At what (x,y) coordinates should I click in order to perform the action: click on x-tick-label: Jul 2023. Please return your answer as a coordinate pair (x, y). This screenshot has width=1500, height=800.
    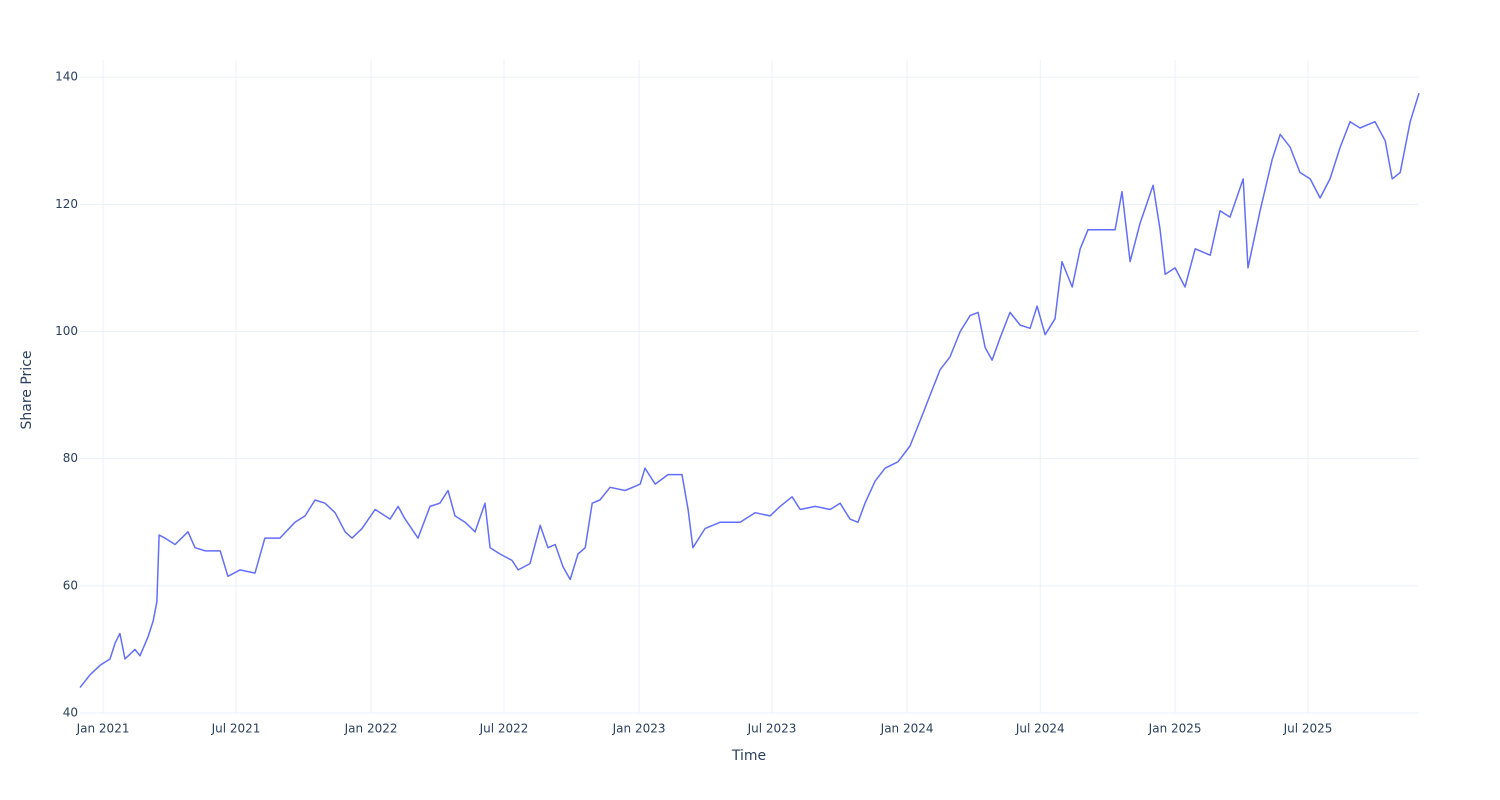
    Looking at the image, I should click on (772, 729).